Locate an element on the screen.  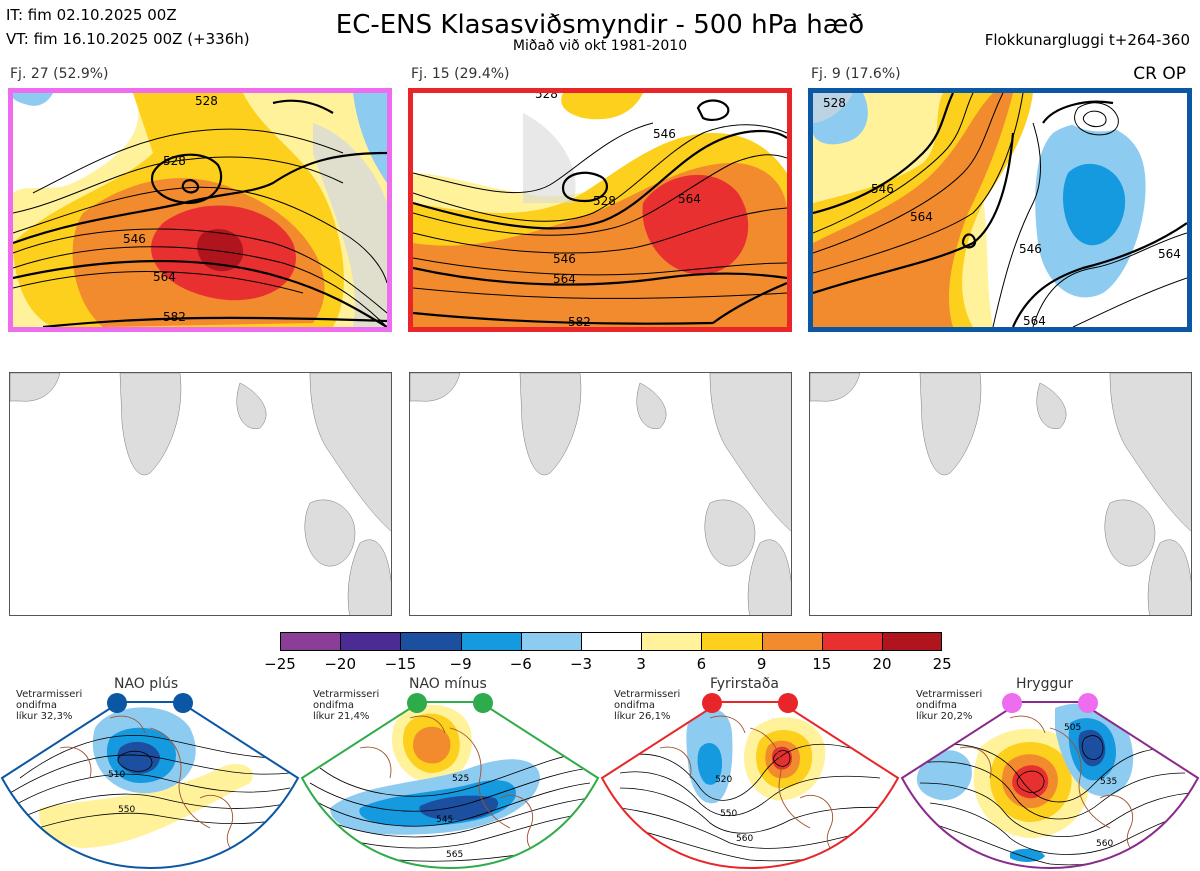
colorbar-tick-label: 20 is located at coordinates (882, 664).